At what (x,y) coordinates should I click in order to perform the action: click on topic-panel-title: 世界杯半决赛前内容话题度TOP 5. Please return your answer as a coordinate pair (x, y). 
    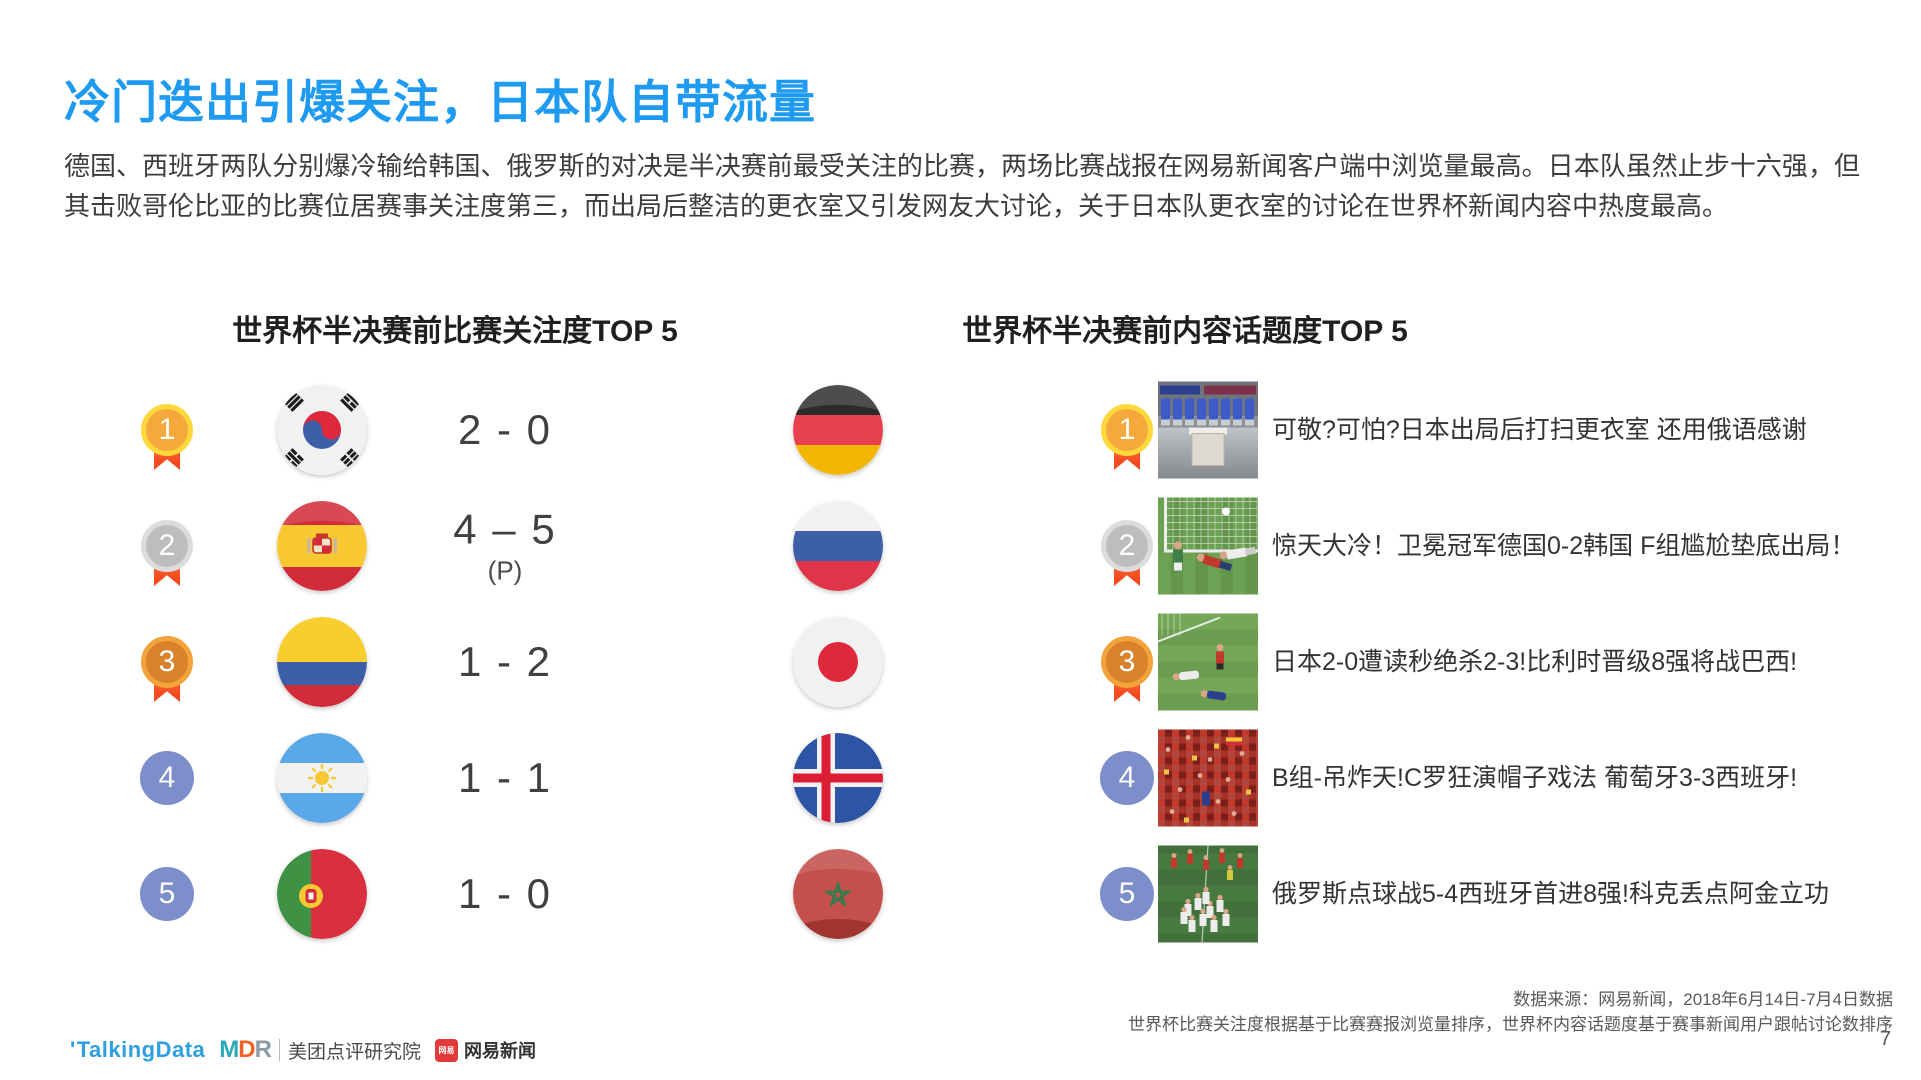
    Looking at the image, I should click on (1185, 331).